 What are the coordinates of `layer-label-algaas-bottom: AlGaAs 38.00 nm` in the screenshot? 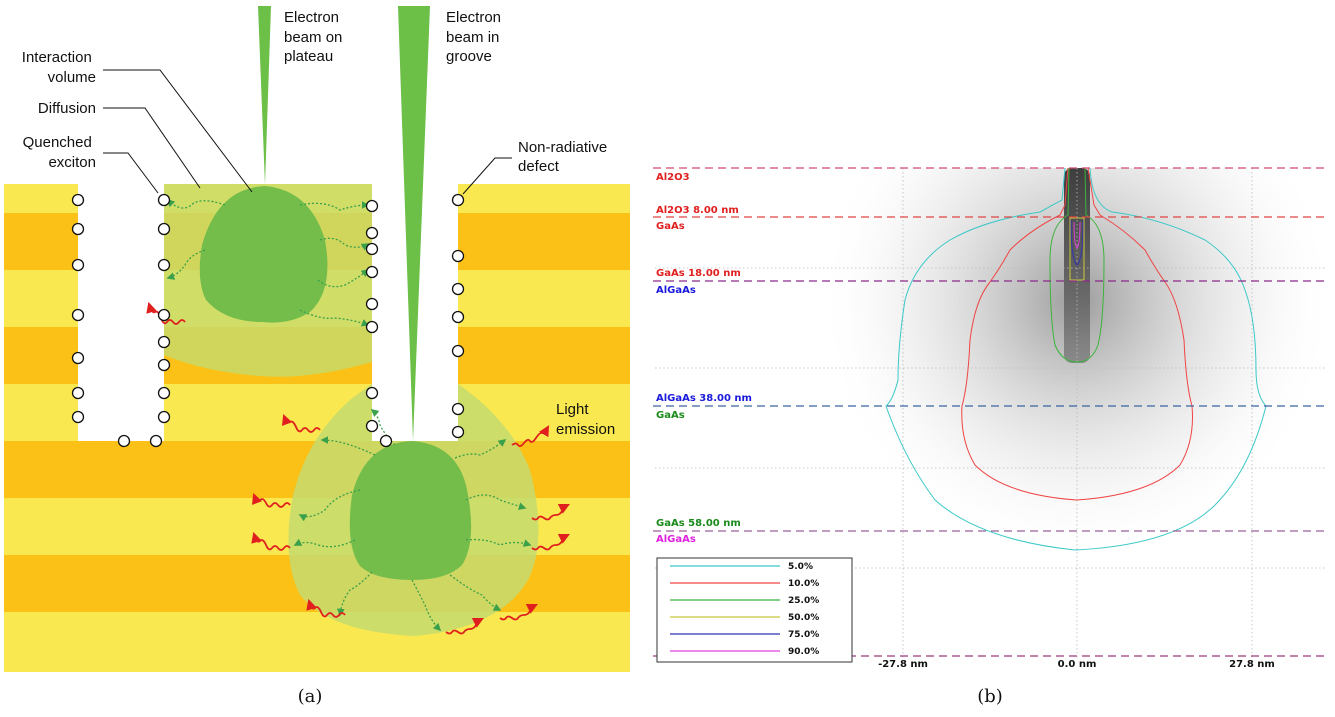 It's located at (704, 398).